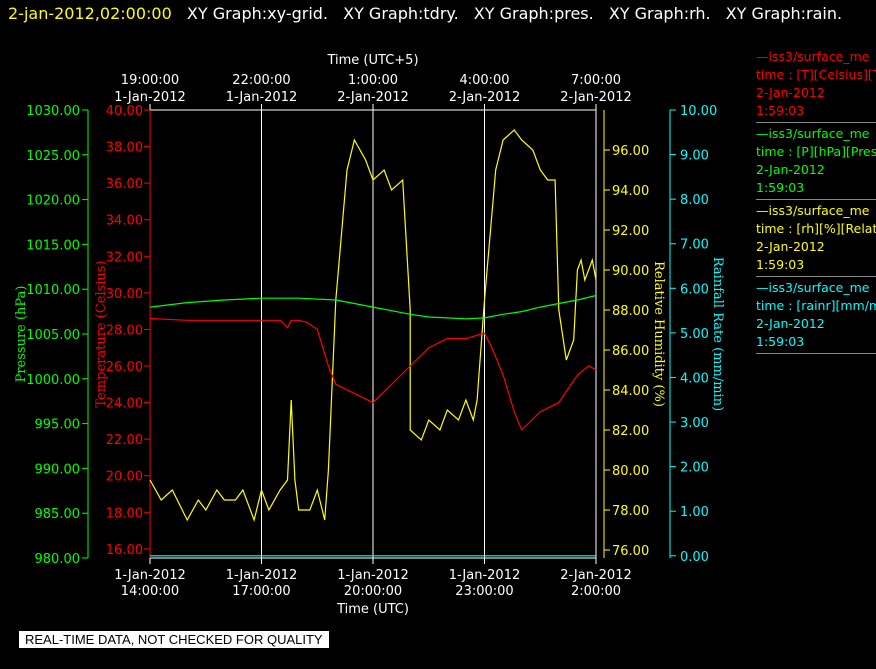 Image resolution: width=876 pixels, height=669 pixels. What do you see at coordinates (373, 80) in the screenshot?
I see `x-top-tick-label: 1:00:00` at bounding box center [373, 80].